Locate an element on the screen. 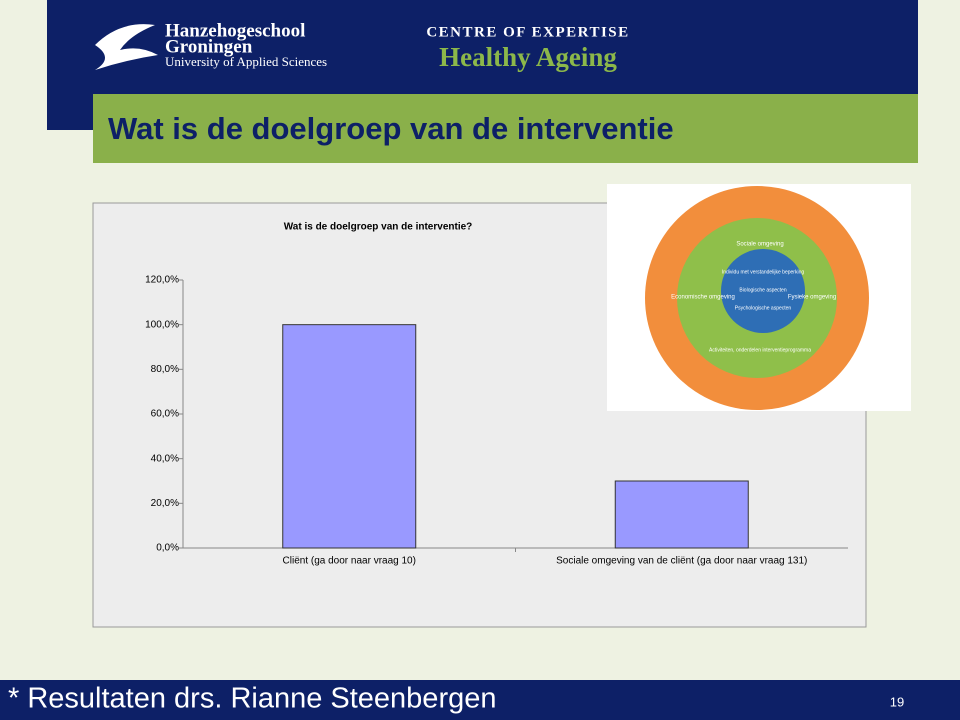 Image resolution: width=960 pixels, height=720 pixels. ring-label: Fysieke omgeving is located at coordinates (812, 298).